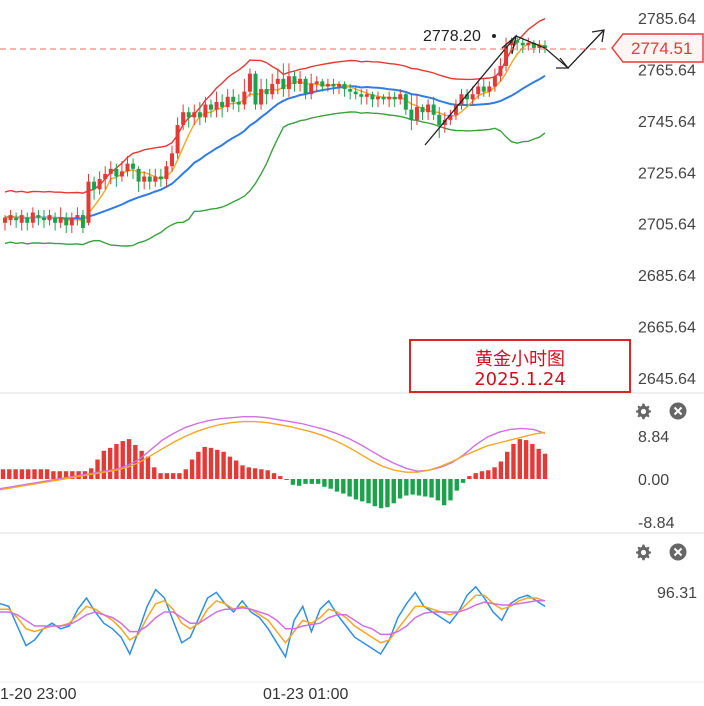  Describe the element at coordinates (520, 379) in the screenshot. I see `annotation-date: 2025.1.24` at that location.